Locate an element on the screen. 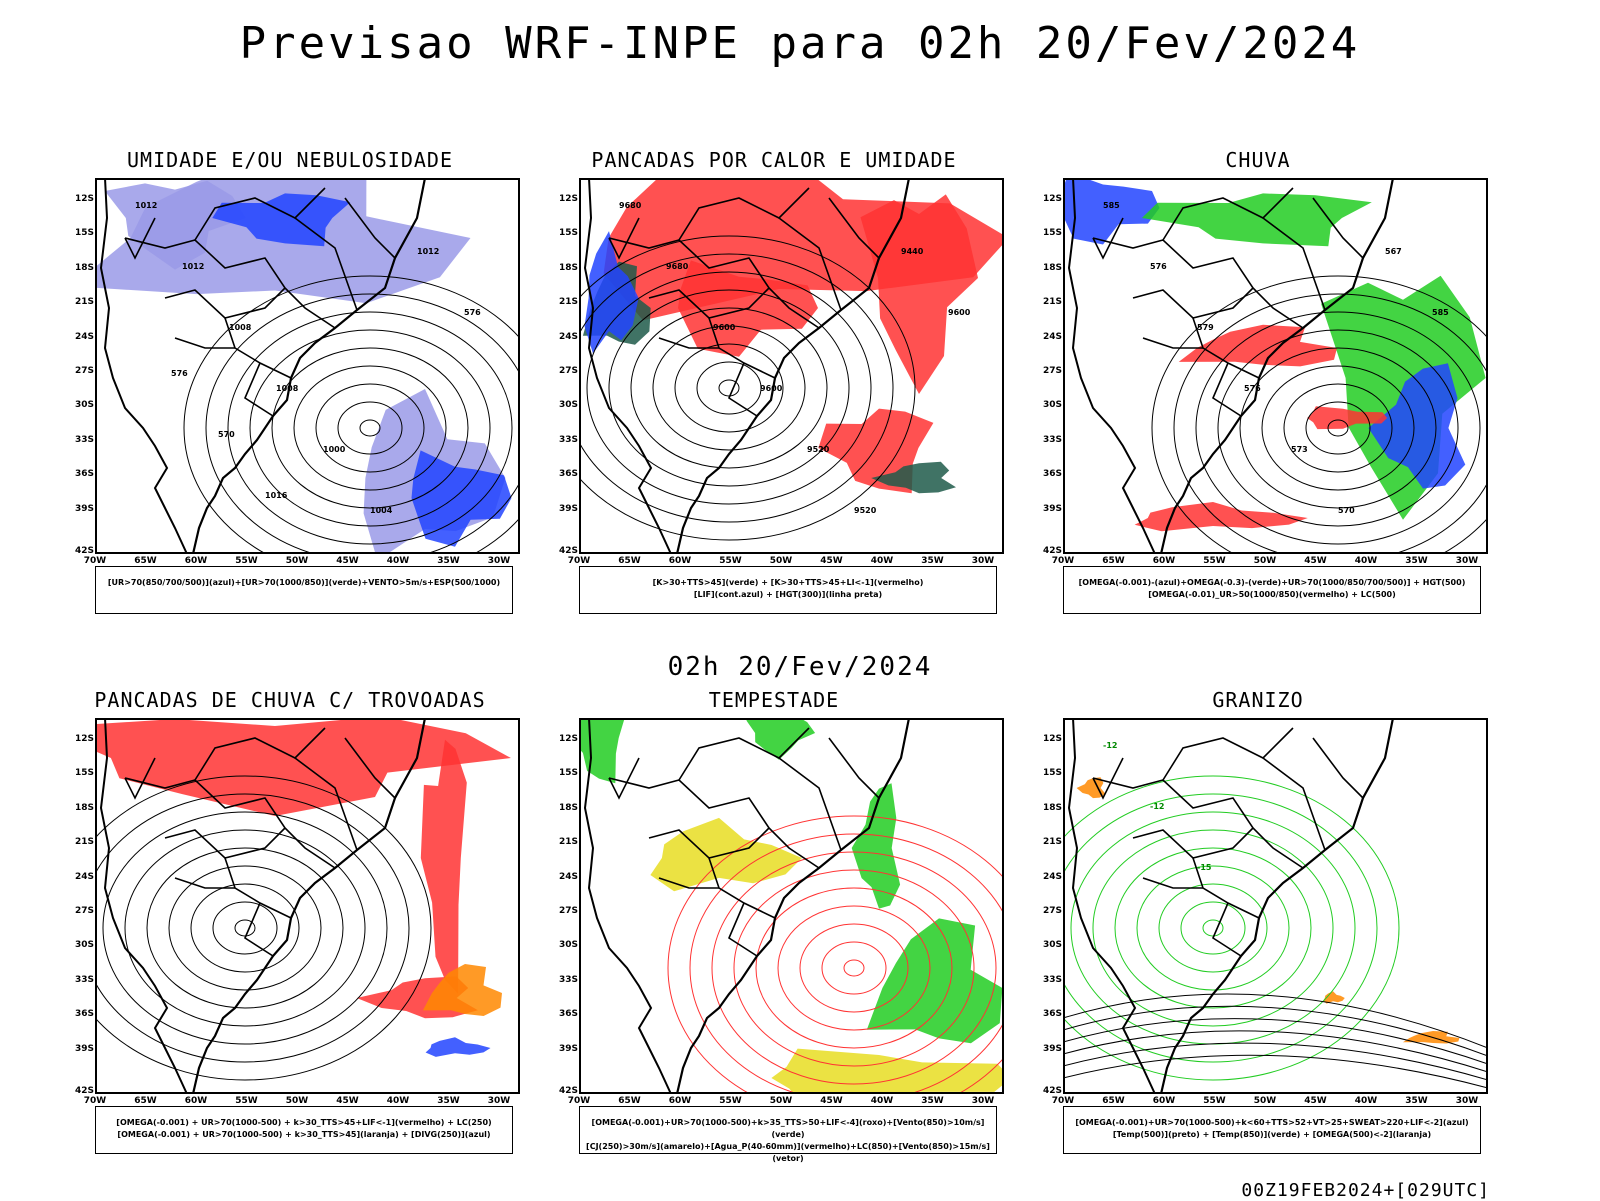 Image resolution: width=1600 pixels, height=1201 pixels. panel-title: TEMPESTADE is located at coordinates (774, 700).